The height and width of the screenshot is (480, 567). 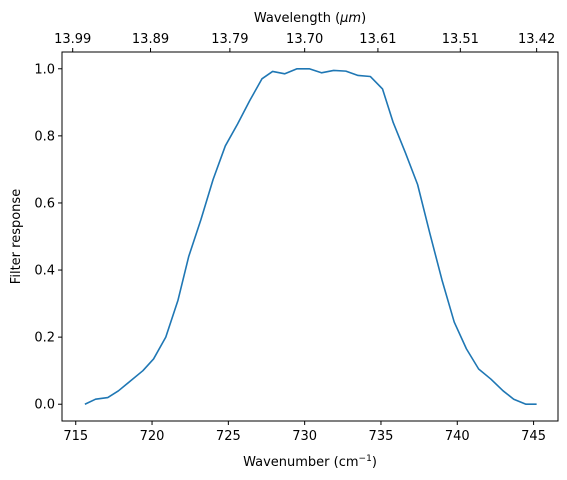 What do you see at coordinates (152, 436) in the screenshot?
I see `x-tick-label: 720` at bounding box center [152, 436].